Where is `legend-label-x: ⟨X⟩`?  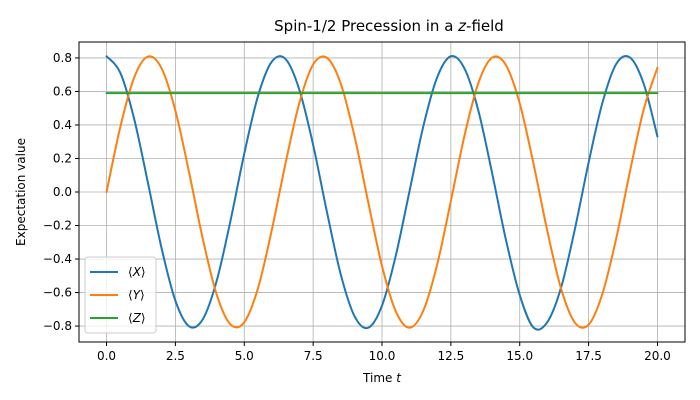 legend-label-x: ⟨X⟩ is located at coordinates (137, 272).